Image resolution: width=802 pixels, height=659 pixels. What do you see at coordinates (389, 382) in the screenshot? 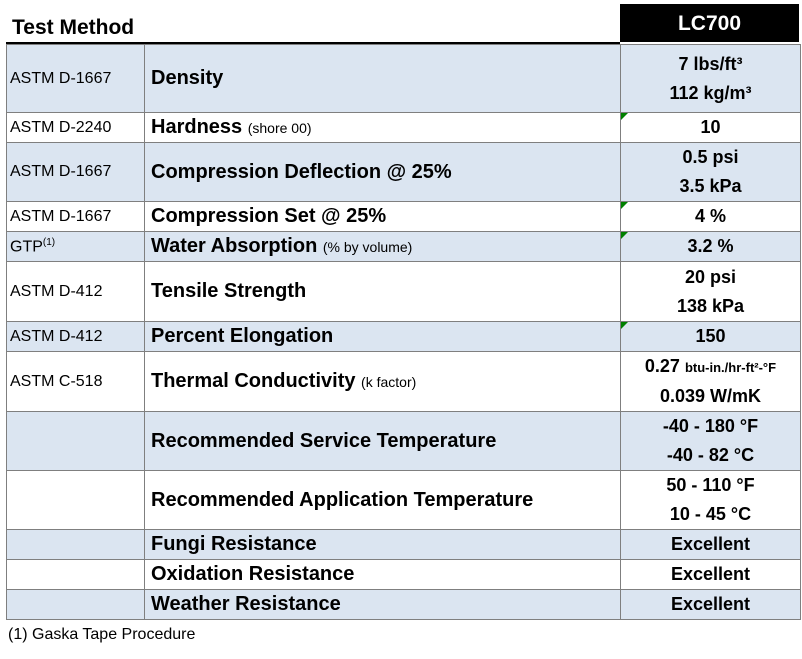
I see `property-note: (k factor)` at bounding box center [389, 382].